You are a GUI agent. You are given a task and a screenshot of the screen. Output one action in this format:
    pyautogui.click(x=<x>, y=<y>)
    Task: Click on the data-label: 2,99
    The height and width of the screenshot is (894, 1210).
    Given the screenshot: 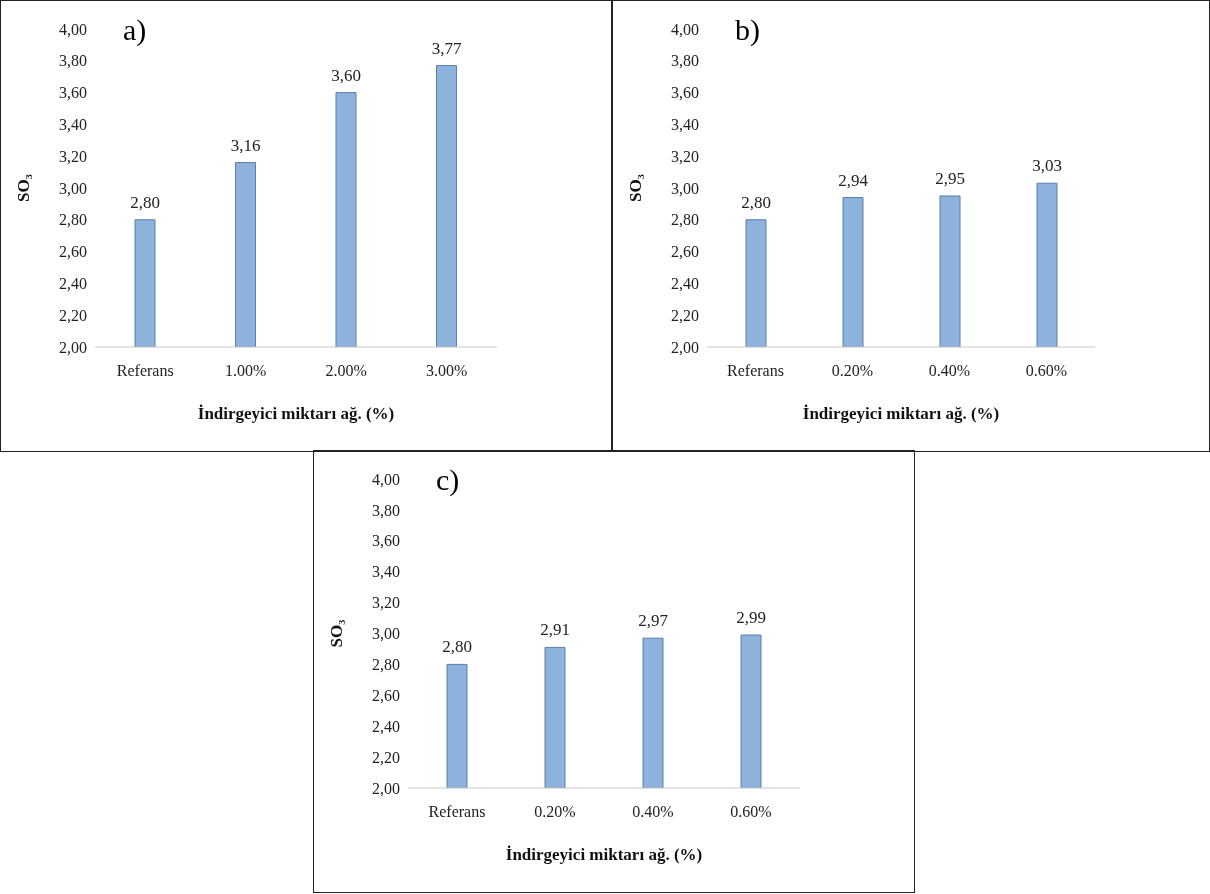 What is the action you would take?
    pyautogui.click(x=751, y=618)
    